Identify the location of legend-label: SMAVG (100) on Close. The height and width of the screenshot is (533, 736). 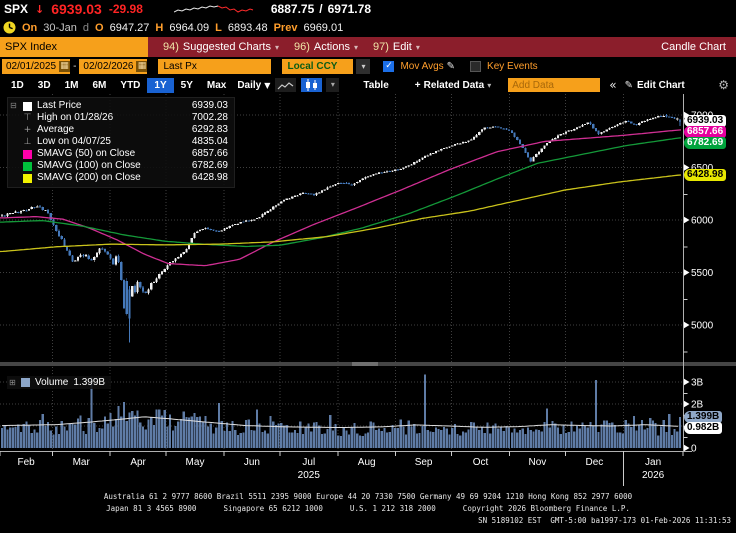
(89, 166).